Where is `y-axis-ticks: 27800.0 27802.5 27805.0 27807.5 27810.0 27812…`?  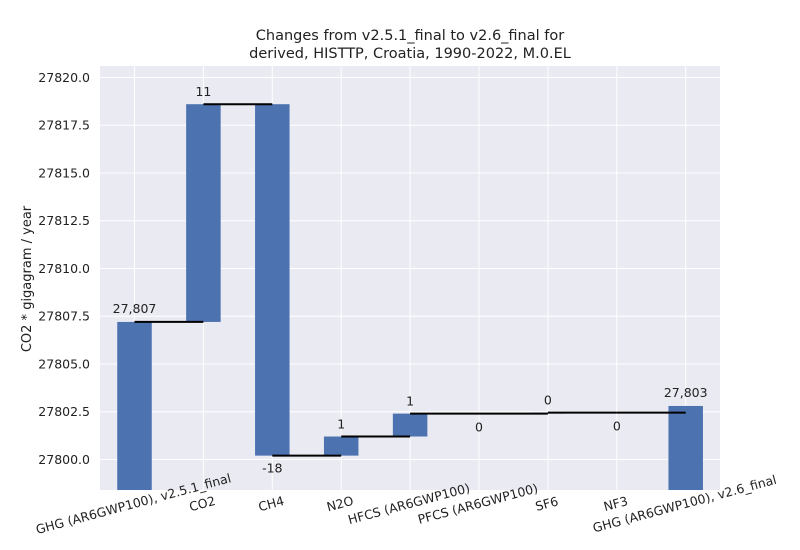
y-axis-ticks: 27800.0 27802.5 27805.0 27807.5 27810.0 27812… is located at coordinates (64, 268).